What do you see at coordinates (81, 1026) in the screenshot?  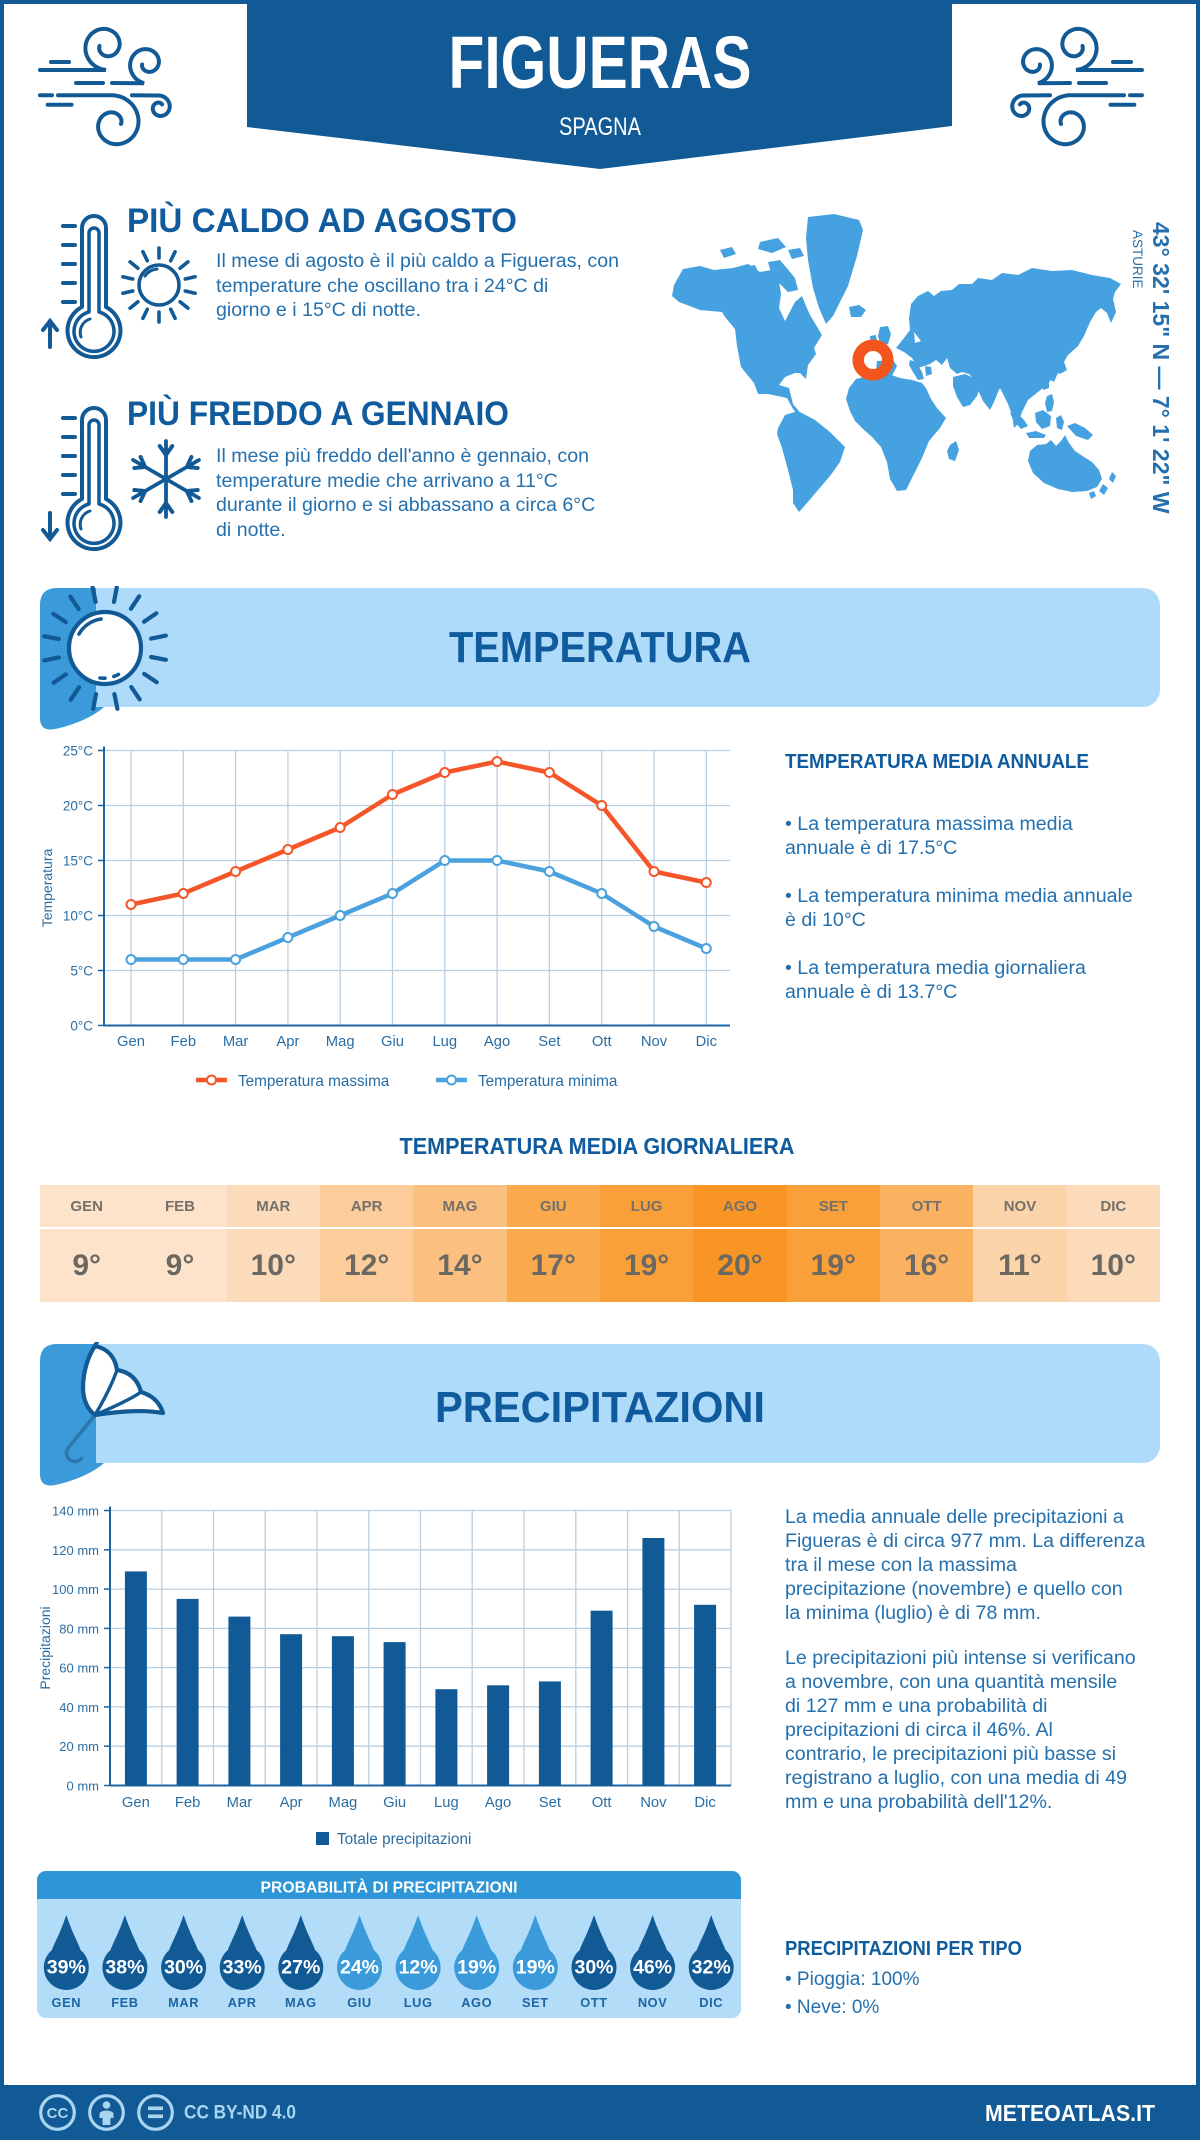 I see `svg-text: 0°C` at bounding box center [81, 1026].